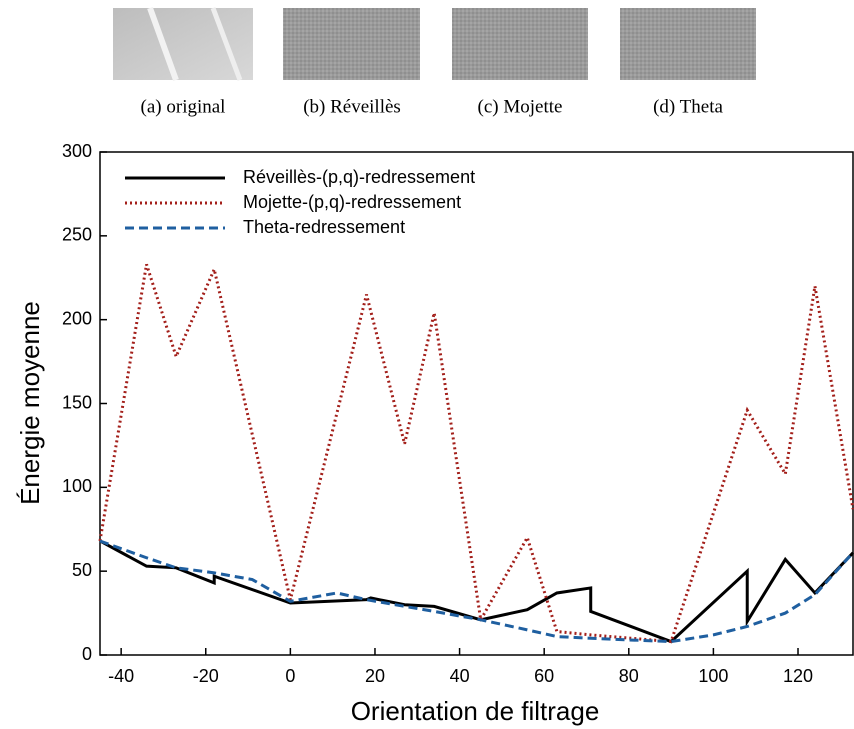 Image resolution: width=854 pixels, height=729 pixels. I want to click on y-tick-label: 100, so click(77, 486).